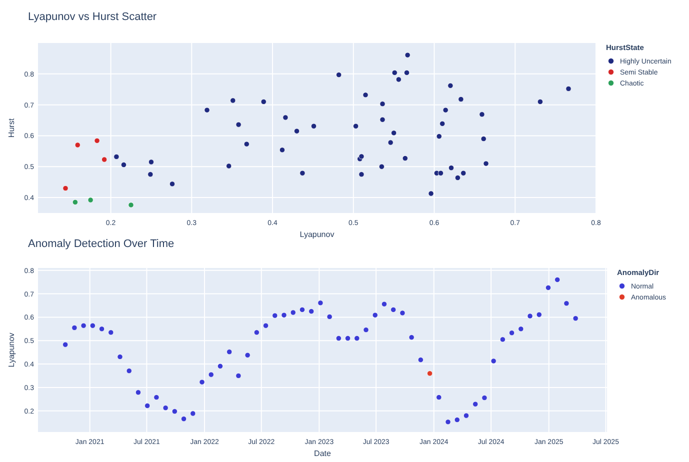 This screenshot has width=689, height=462. I want to click on y-axis-title: Hurst, so click(11, 128).